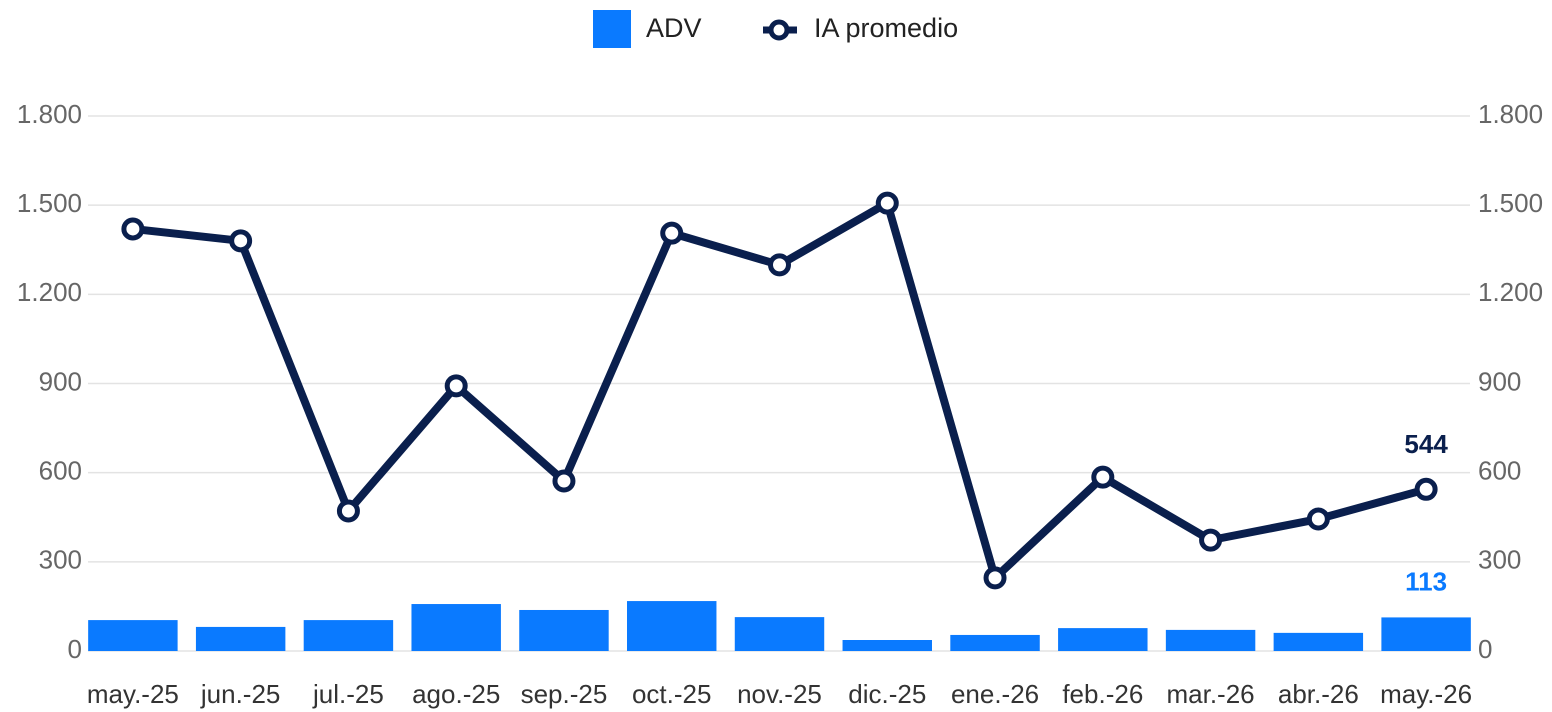 The image size is (1552, 712). I want to click on x-tick-label: dic.-25, so click(887, 694).